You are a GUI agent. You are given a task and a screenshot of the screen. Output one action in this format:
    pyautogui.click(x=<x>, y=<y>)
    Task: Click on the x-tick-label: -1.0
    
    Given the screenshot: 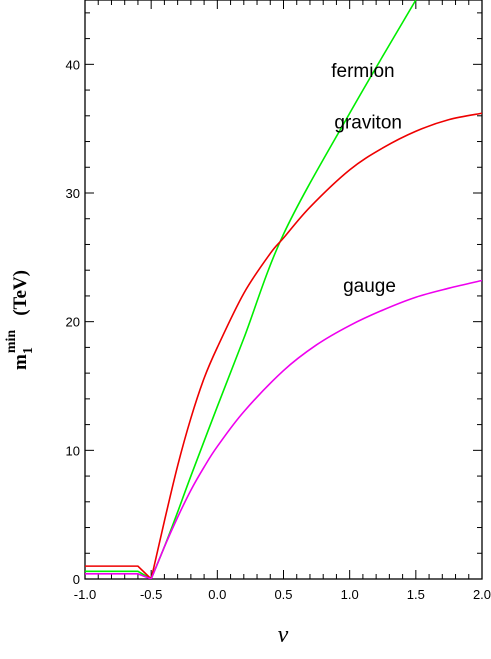 What is the action you would take?
    pyautogui.click(x=85, y=594)
    